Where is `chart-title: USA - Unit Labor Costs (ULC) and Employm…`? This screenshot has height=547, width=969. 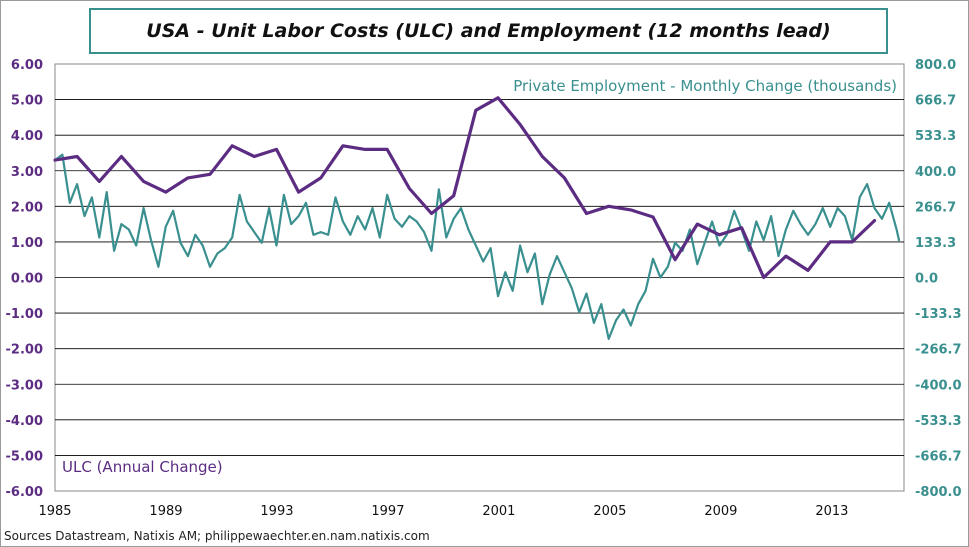 chart-title: USA - Unit Labor Costs (ULC) and Employm… is located at coordinates (488, 31).